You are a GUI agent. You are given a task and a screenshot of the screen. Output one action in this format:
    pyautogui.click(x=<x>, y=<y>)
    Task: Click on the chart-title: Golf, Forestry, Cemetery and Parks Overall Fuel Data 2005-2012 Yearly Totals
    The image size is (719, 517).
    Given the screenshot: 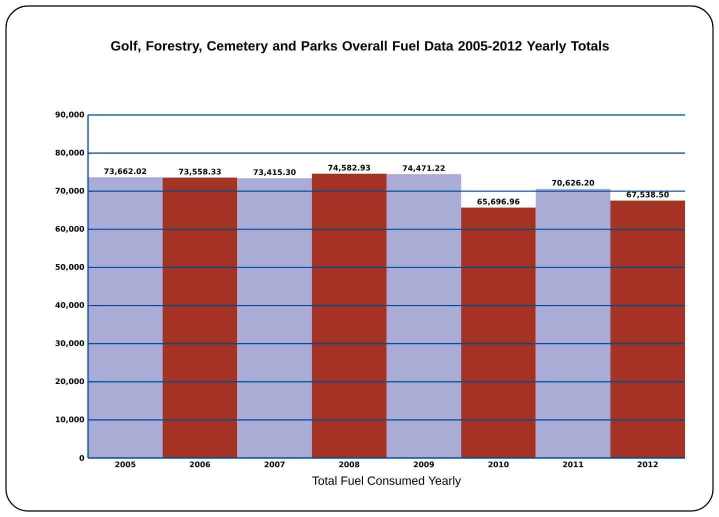 What is the action you would take?
    pyautogui.click(x=360, y=47)
    